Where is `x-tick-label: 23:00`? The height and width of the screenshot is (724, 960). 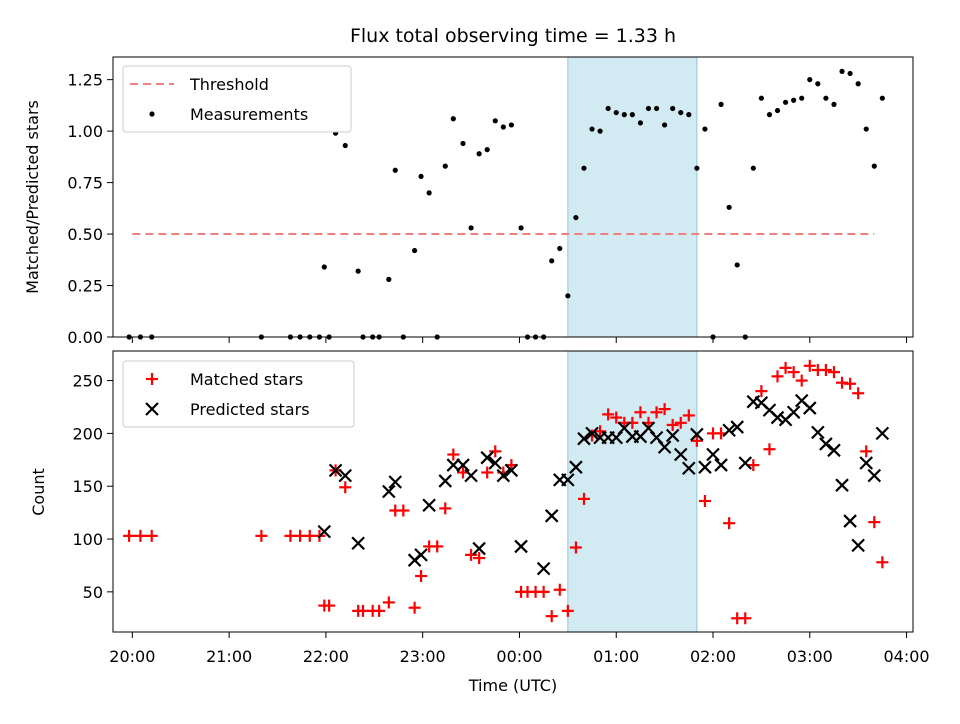 x-tick-label: 23:00 is located at coordinates (423, 656).